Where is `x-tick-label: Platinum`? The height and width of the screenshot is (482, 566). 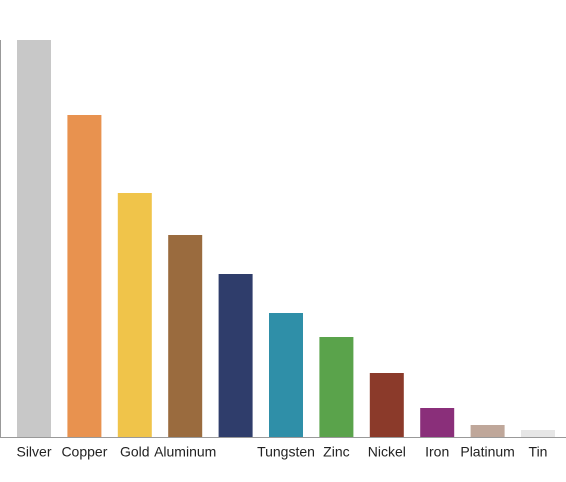
x-tick-label: Platinum is located at coordinates (487, 452).